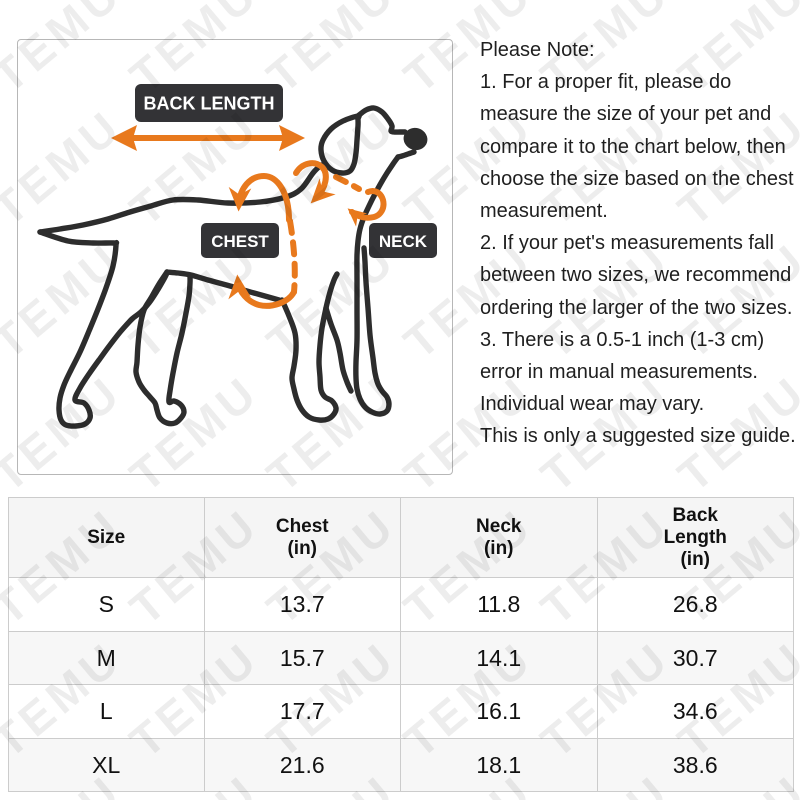 The width and height of the screenshot is (800, 800). What do you see at coordinates (403, 241) in the screenshot?
I see `svg-text: NECK` at bounding box center [403, 241].